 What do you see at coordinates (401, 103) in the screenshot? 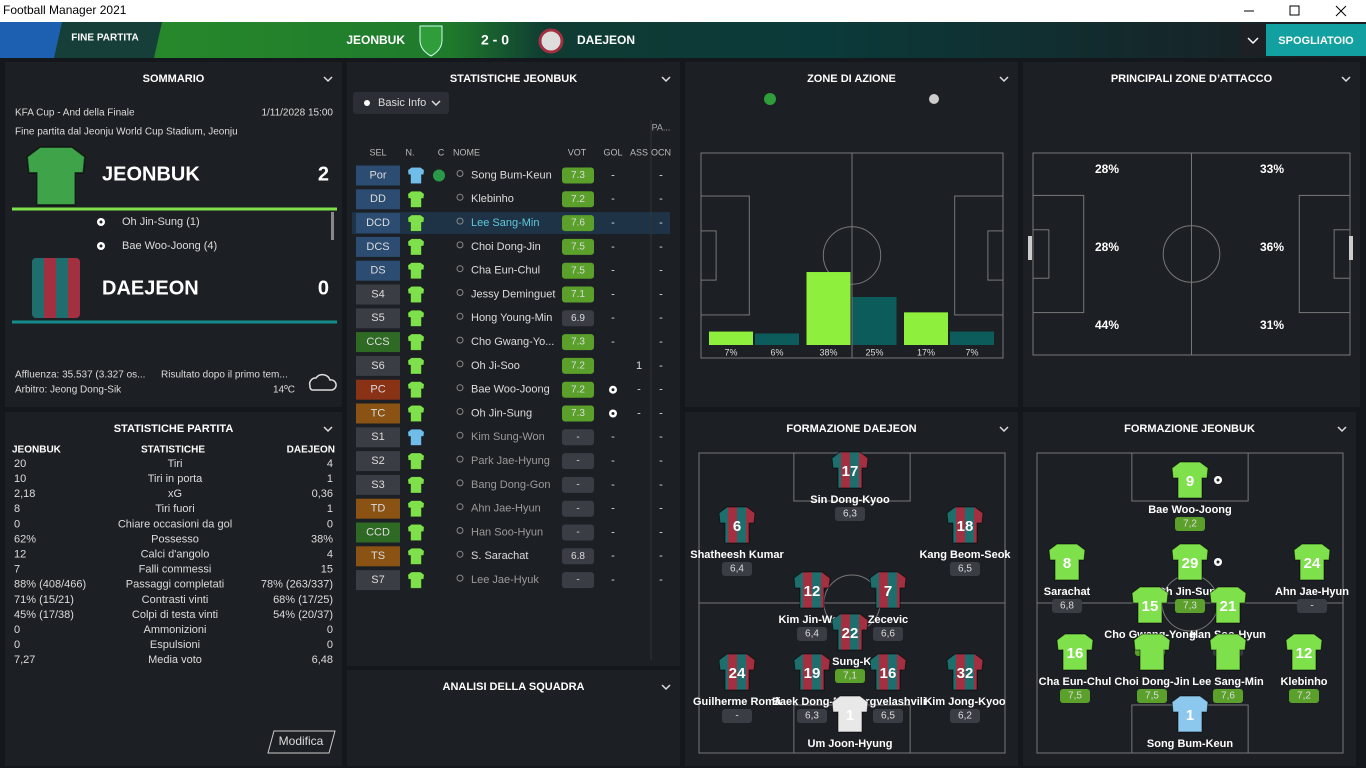
I see `view-dropdown` at bounding box center [401, 103].